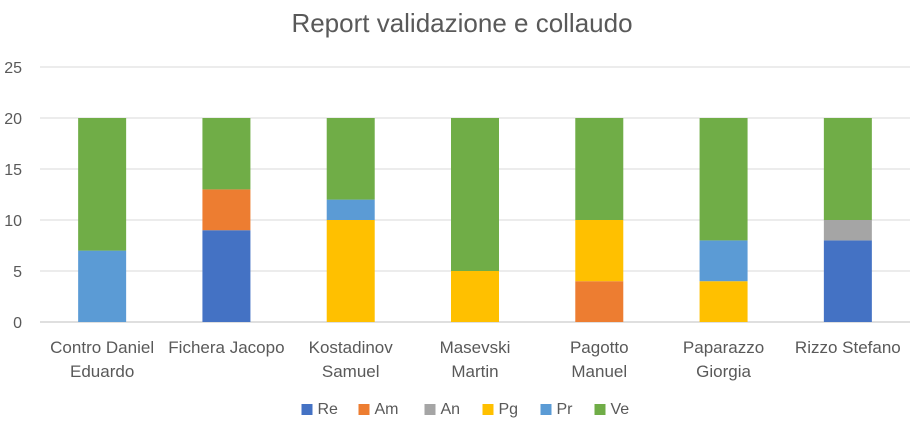 The image size is (924, 440). Describe the element at coordinates (600, 409) in the screenshot. I see `legend-swatch-ve` at that location.